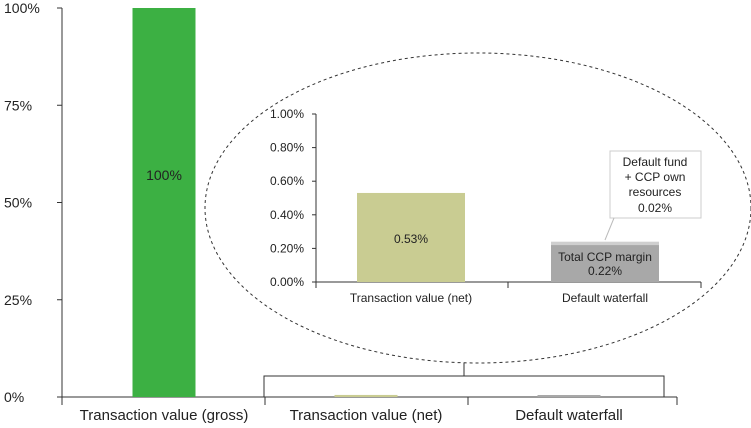  Describe the element at coordinates (18, 300) in the screenshot. I see `main-y-tick-label: 25%` at that location.